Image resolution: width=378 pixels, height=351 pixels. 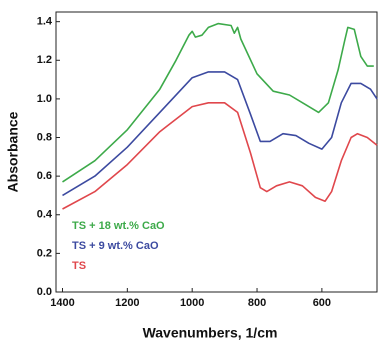 What do you see at coordinates (118, 226) in the screenshot?
I see `legend-label: TS + 18 wt.% CaO` at bounding box center [118, 226].